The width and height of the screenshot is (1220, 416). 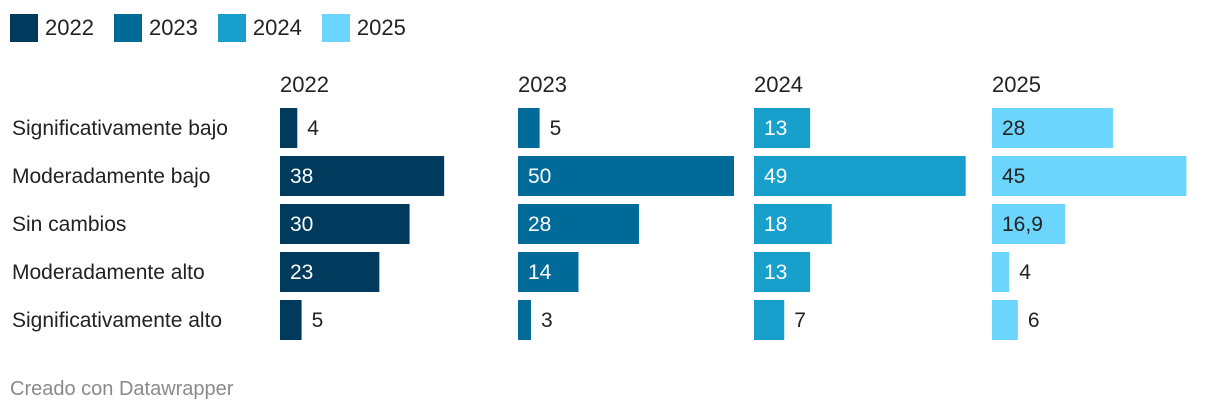 I want to click on legend-swatch-2024, so click(x=231, y=28).